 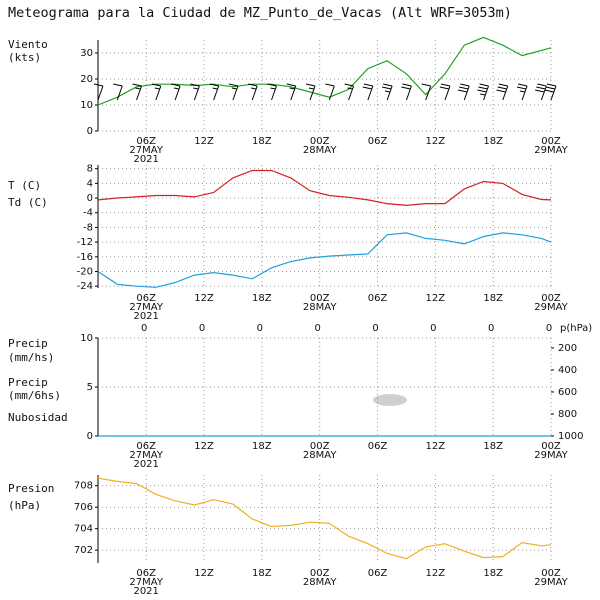 I want to click on y-tick-label: -24, so click(x=85, y=286).